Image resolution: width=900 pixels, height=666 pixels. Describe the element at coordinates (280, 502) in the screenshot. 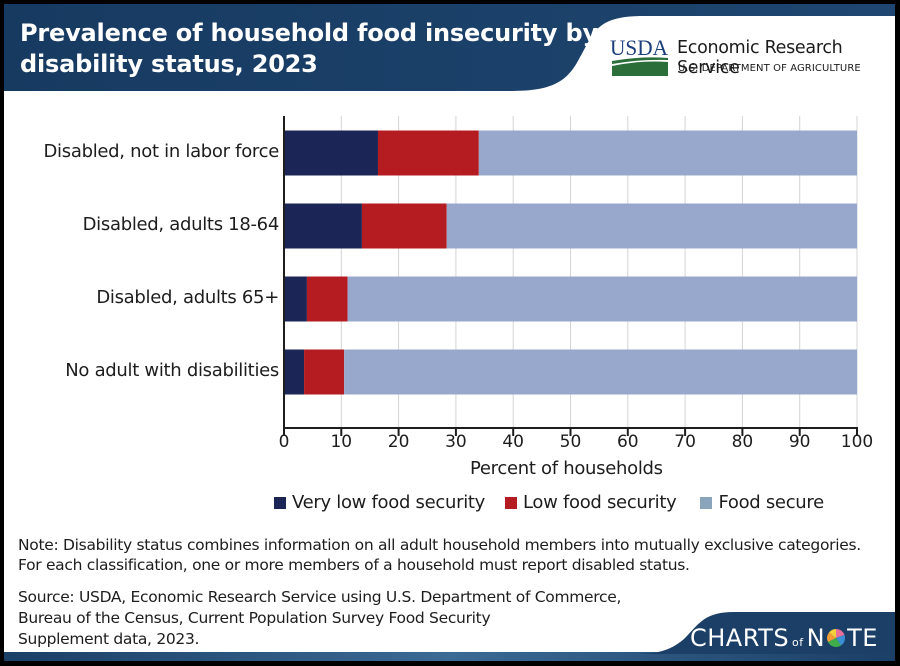

I see `legend-swatch-very-low` at that location.